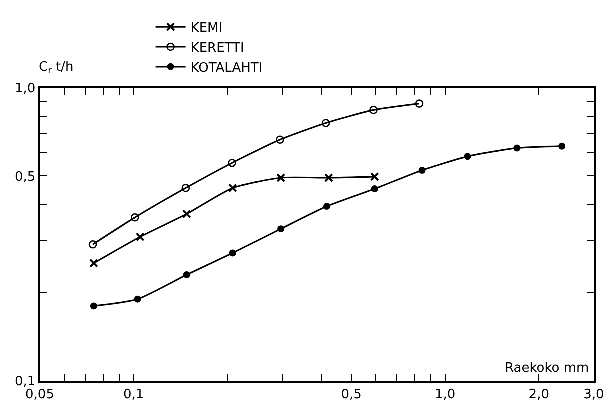 The height and width of the screenshot is (414, 616). What do you see at coordinates (133, 394) in the screenshot?
I see `x-tick-label: 0,1` at bounding box center [133, 394].